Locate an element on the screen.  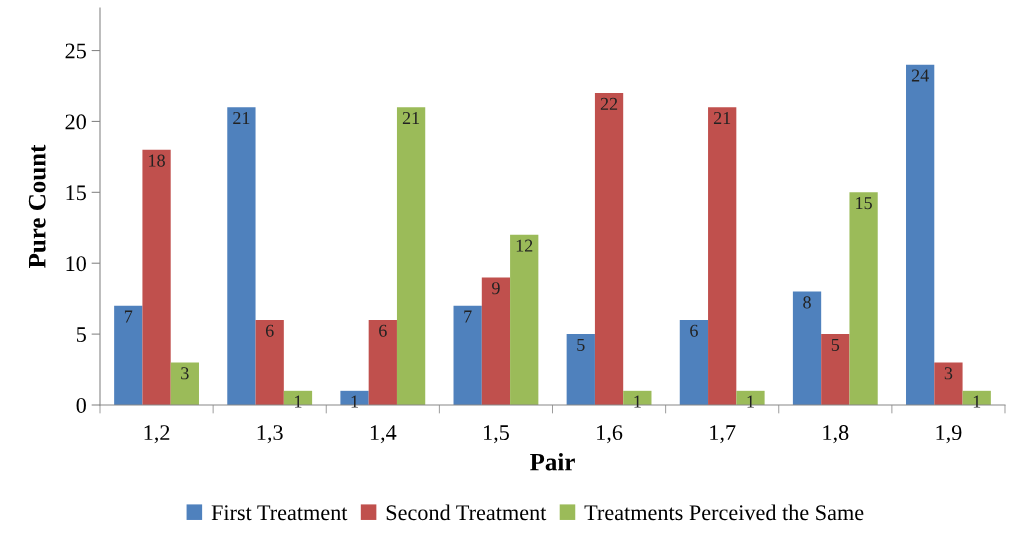
data-label: 12 is located at coordinates (524, 245).